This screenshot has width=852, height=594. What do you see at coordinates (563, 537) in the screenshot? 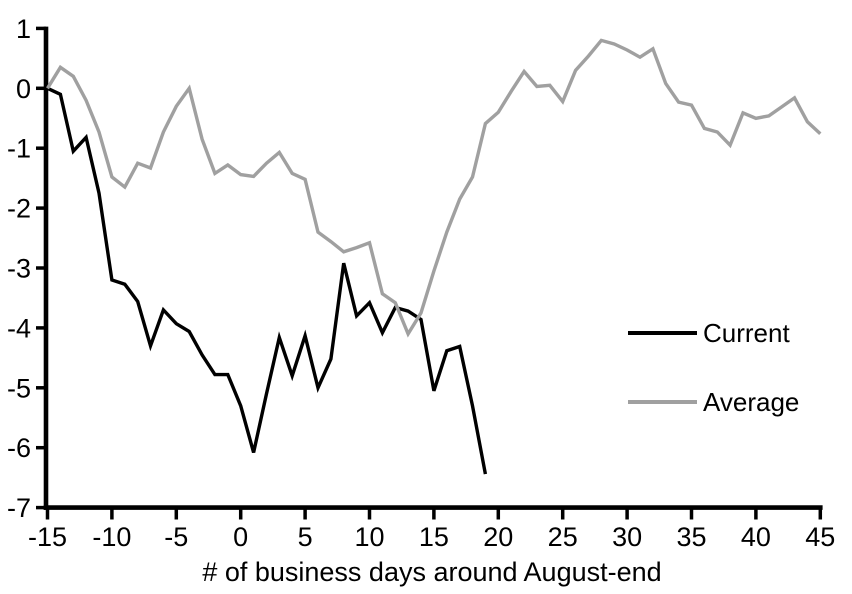
I see `x-tick-label: 25` at bounding box center [563, 537].